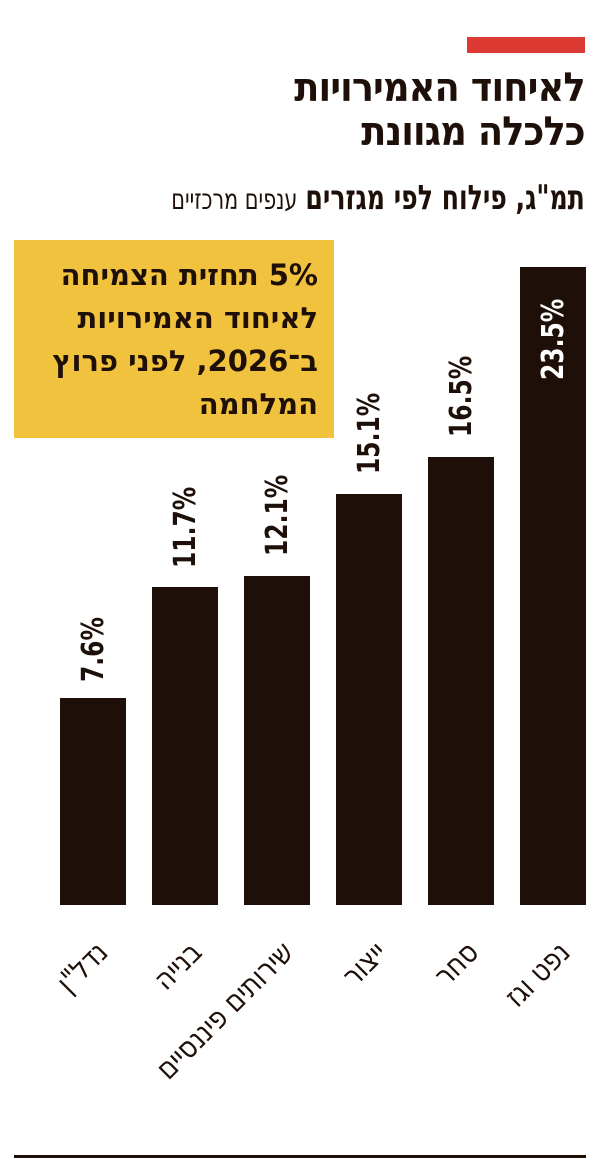  What do you see at coordinates (177, 966) in the screenshot?
I see `category-label: בנייה` at bounding box center [177, 966].